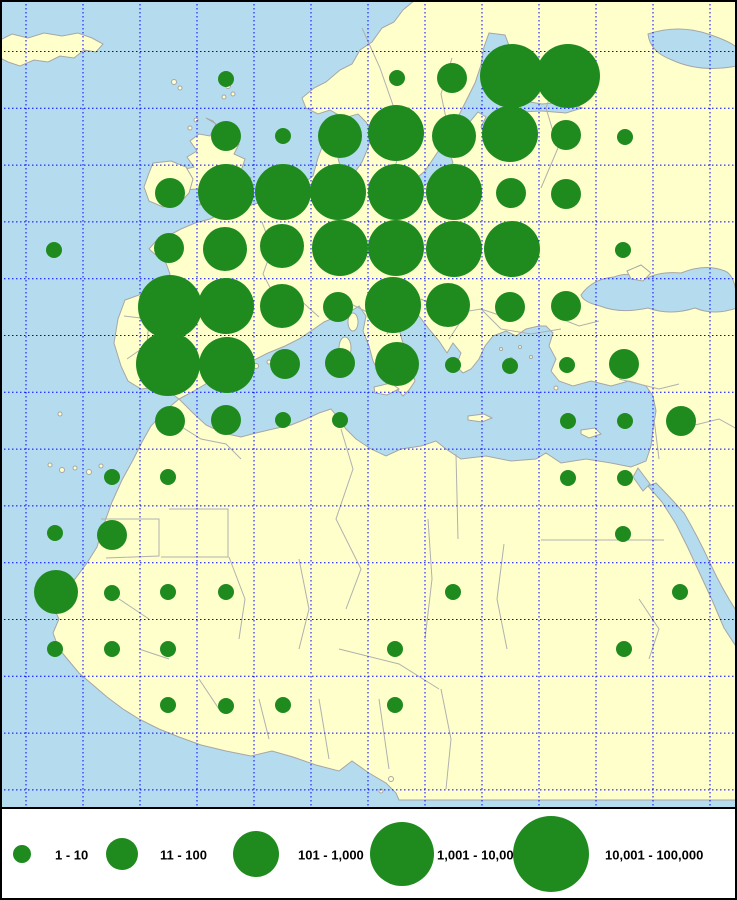 The height and width of the screenshot is (900, 737). Describe the element at coordinates (72, 854) in the screenshot. I see `legend-item-label: 1 - 10` at that location.